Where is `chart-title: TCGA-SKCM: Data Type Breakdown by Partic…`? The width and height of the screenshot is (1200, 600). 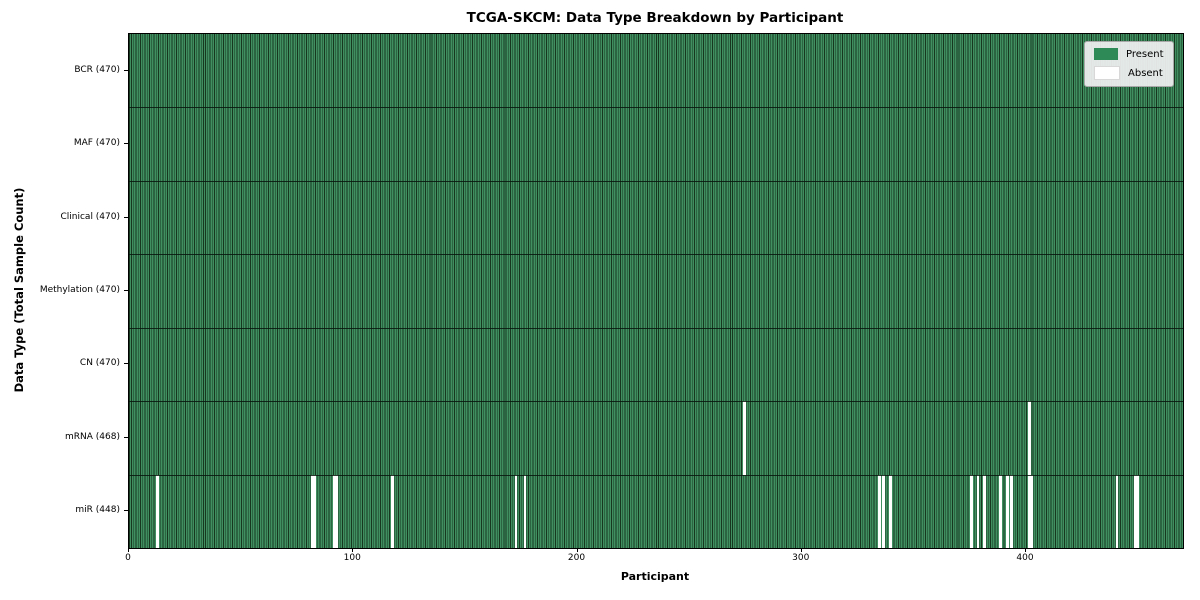 chart-title: TCGA-SKCM: Data Type Breakdown by Partic… is located at coordinates (655, 18).